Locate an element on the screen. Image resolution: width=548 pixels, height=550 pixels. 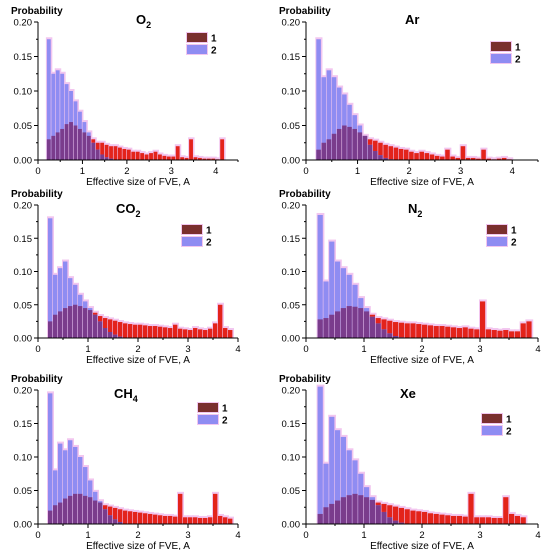
x-tick-label: 2 is located at coordinates (126, 171).